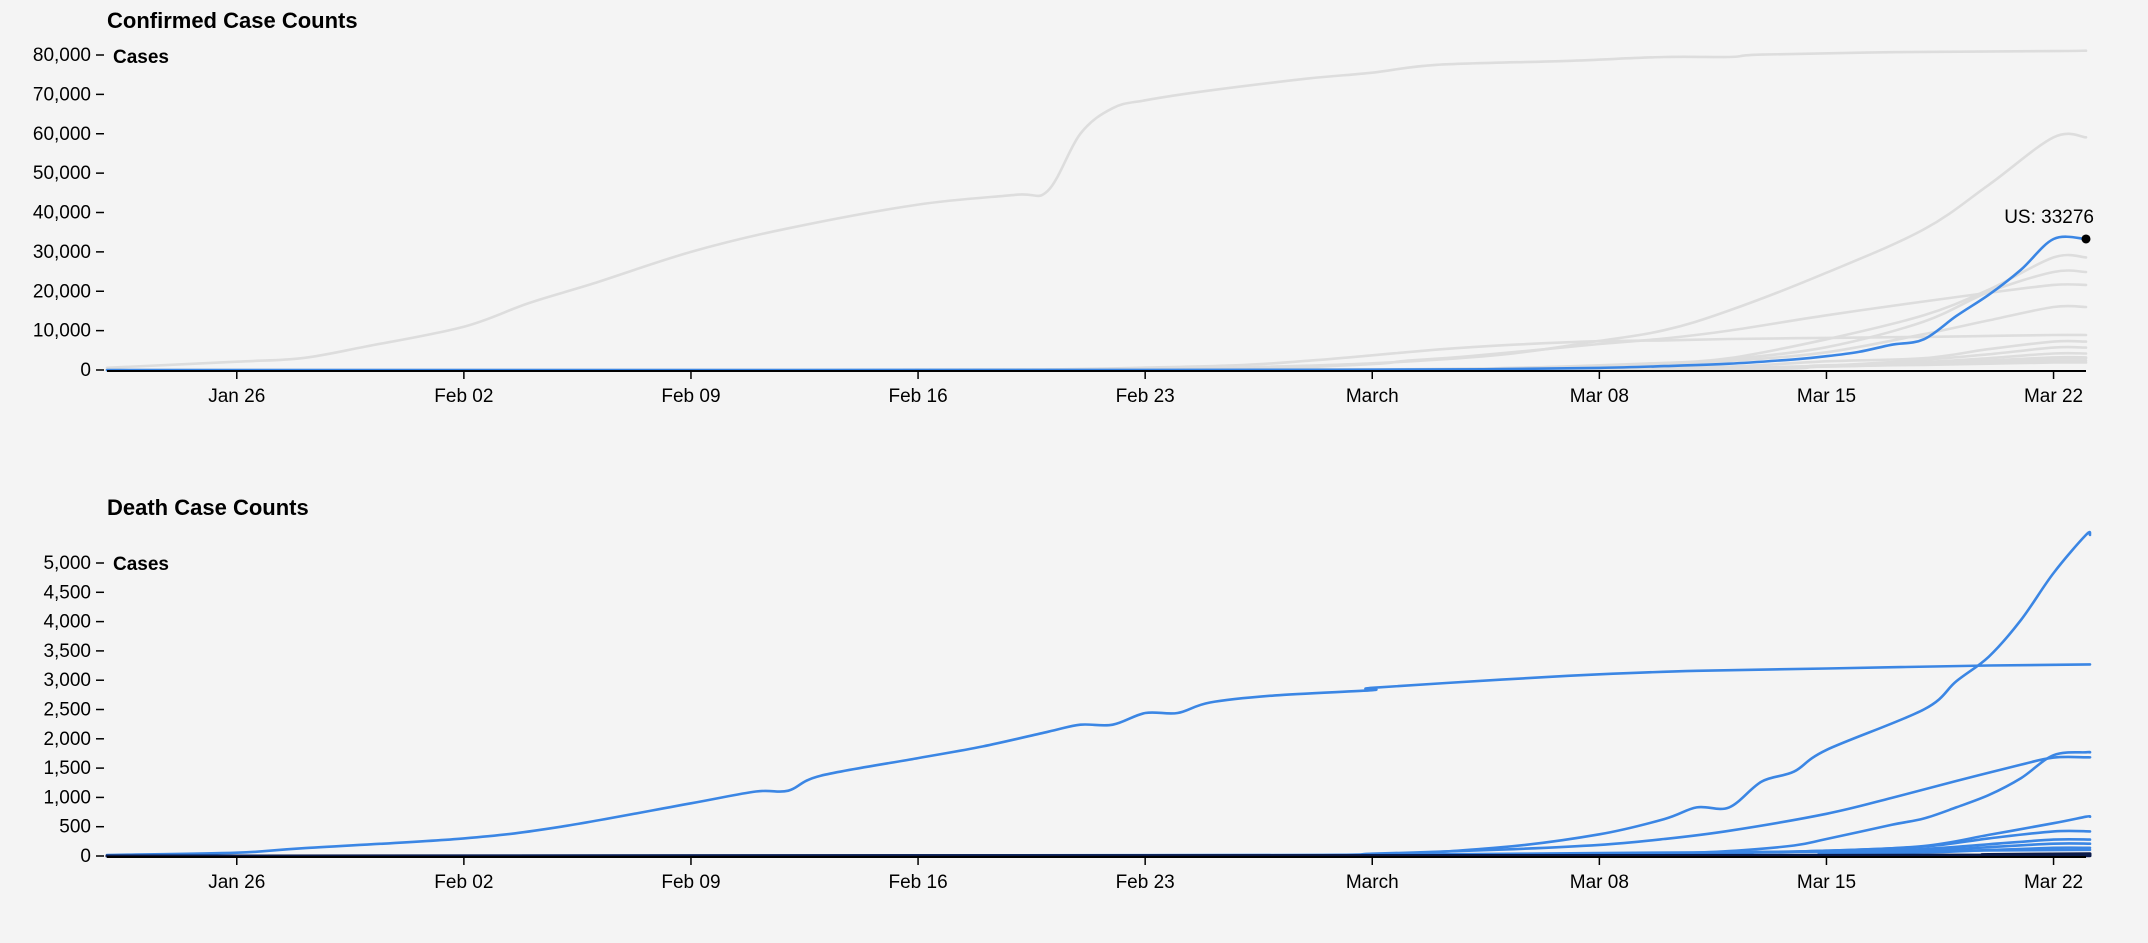 The height and width of the screenshot is (943, 2148). What do you see at coordinates (62, 173) in the screenshot?
I see `y-tick-label: 50,000` at bounding box center [62, 173].